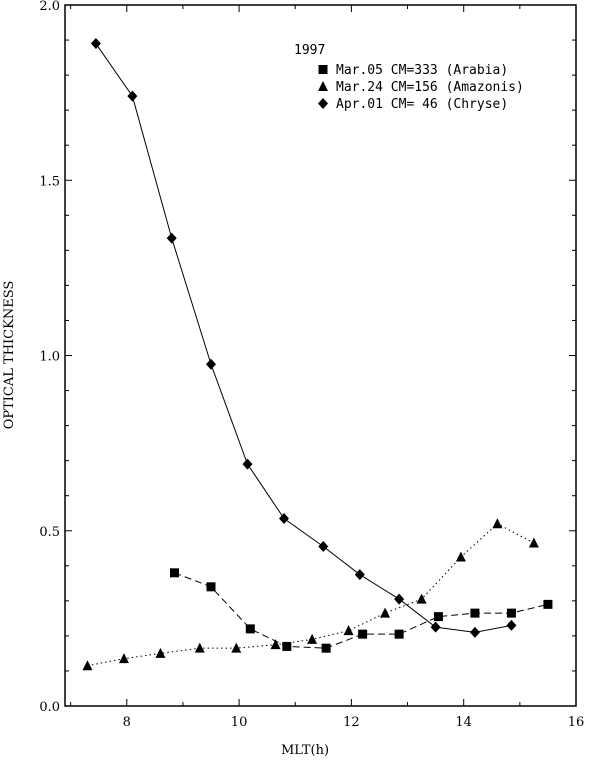 The height and width of the screenshot is (762, 595). I want to click on legend-marker-triangle, so click(323, 86).